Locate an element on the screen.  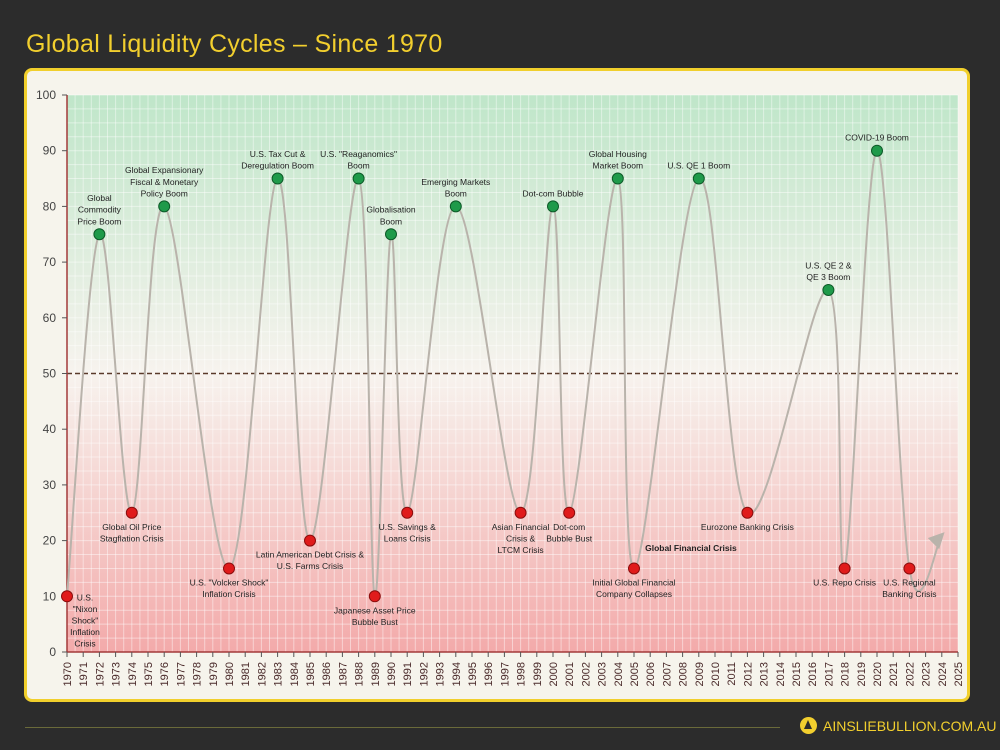
page-title: Global Liquidity Cycles – Since 1970 is located at coordinates (234, 44).